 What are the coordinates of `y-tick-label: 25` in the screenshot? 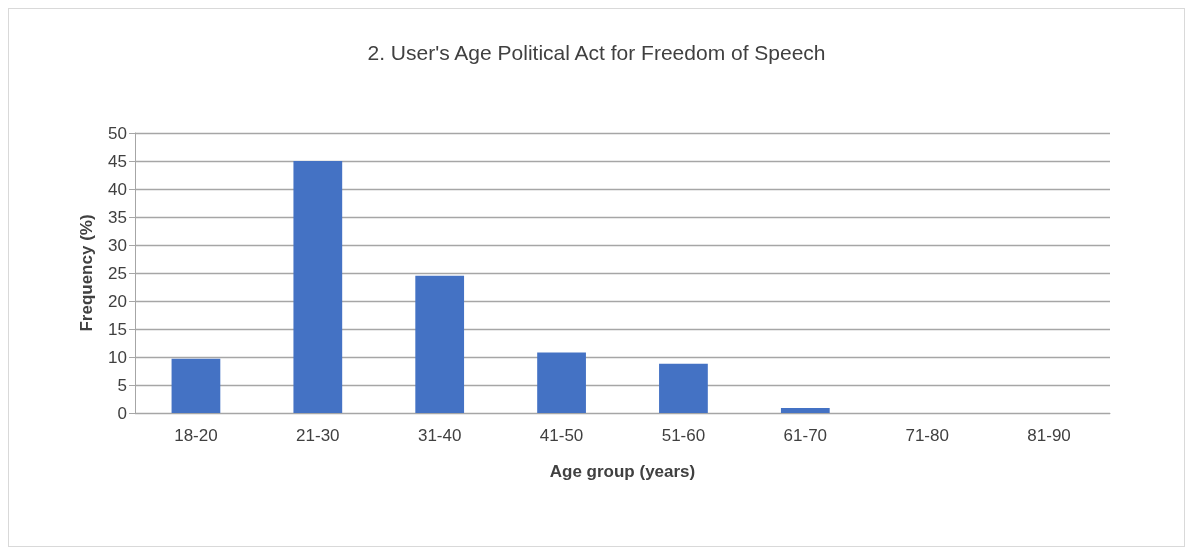 It's located at (117, 273).